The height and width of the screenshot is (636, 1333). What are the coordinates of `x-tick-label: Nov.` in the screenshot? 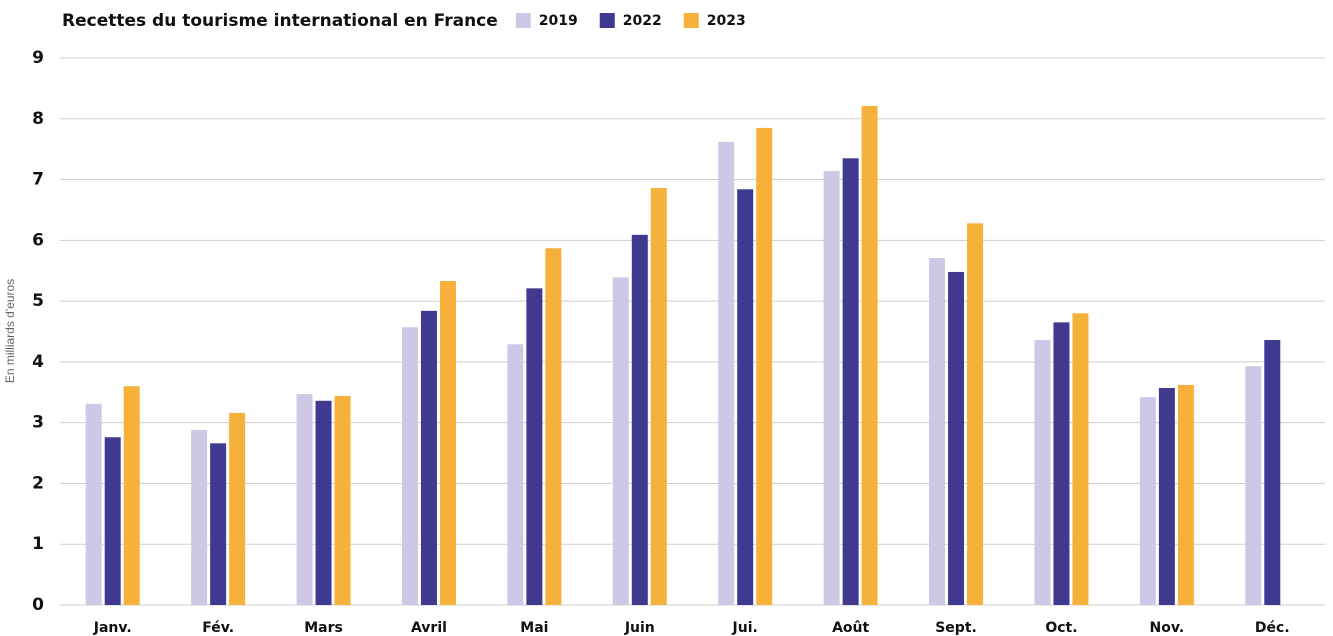 It's located at (1167, 628).